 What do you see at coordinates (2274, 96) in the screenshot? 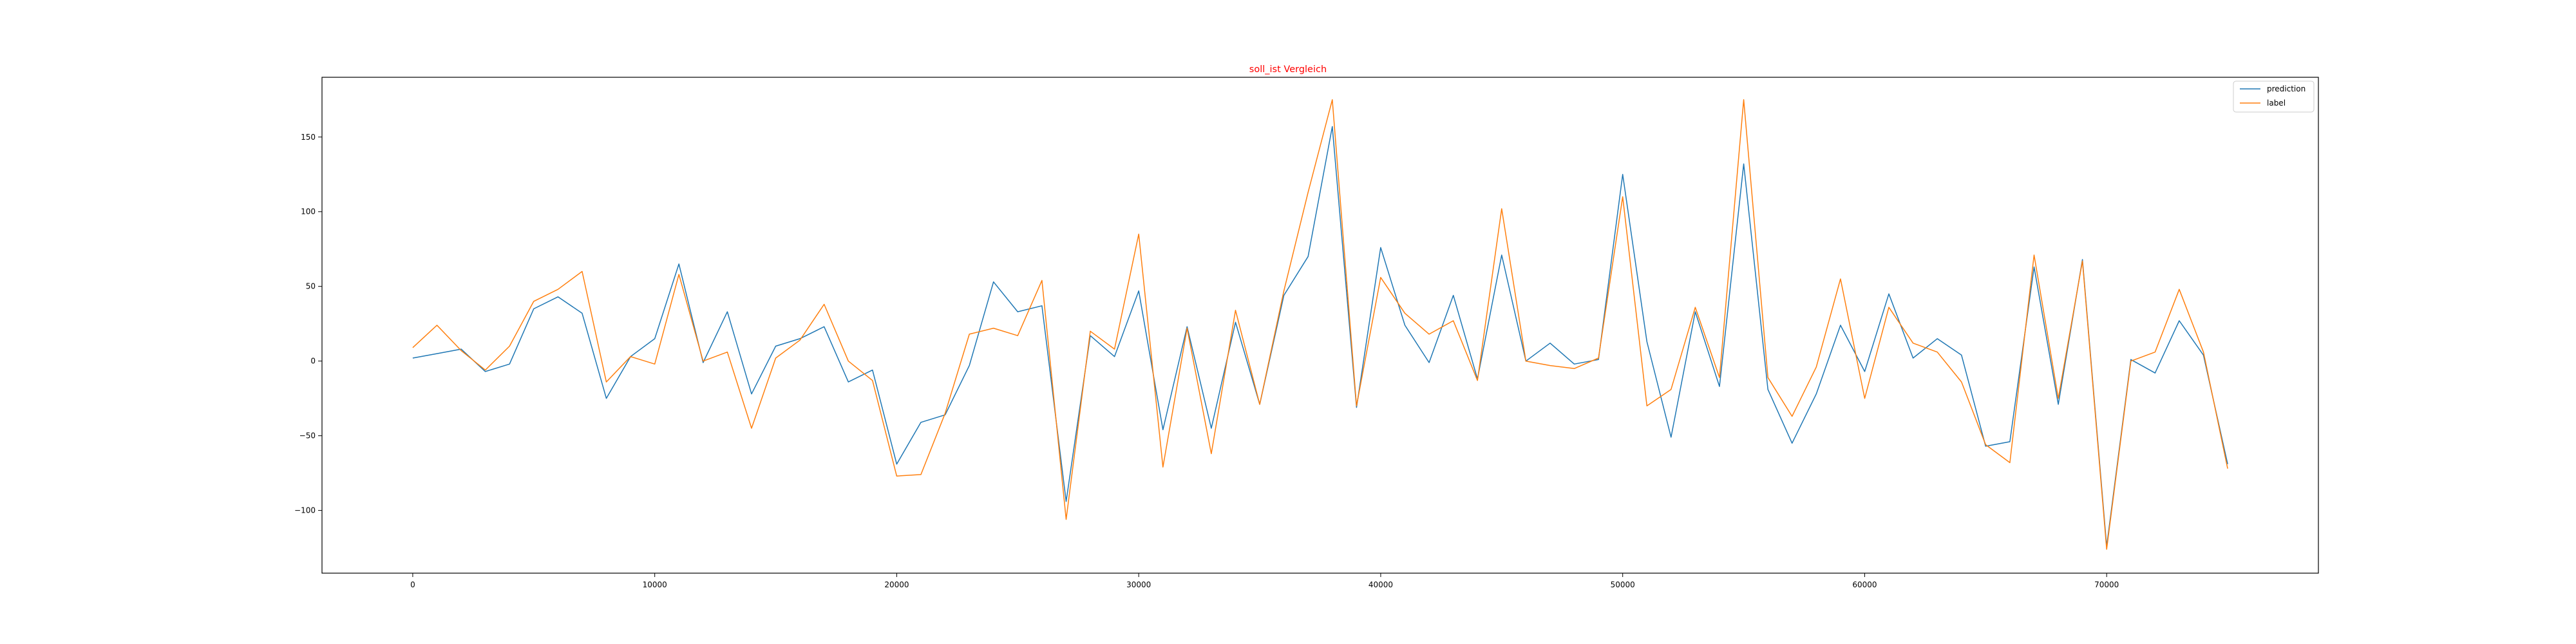
I see `legend: prediction label` at bounding box center [2274, 96].